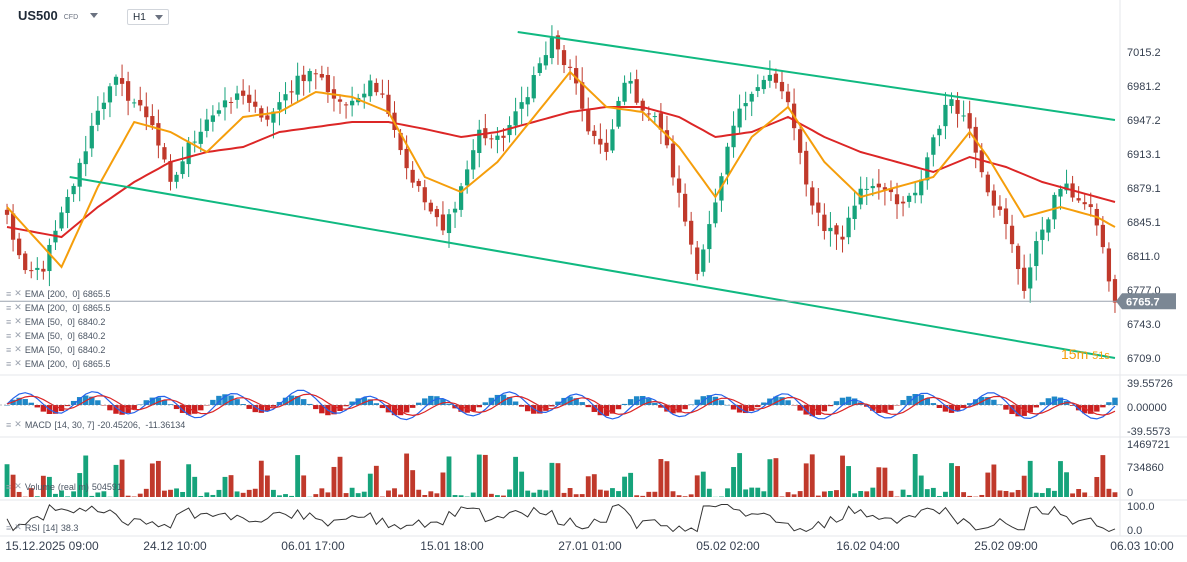 The width and height of the screenshot is (1187, 562). Describe the element at coordinates (1148, 432) in the screenshot. I see `macd-axis-tick-2: -39.5573` at that location.